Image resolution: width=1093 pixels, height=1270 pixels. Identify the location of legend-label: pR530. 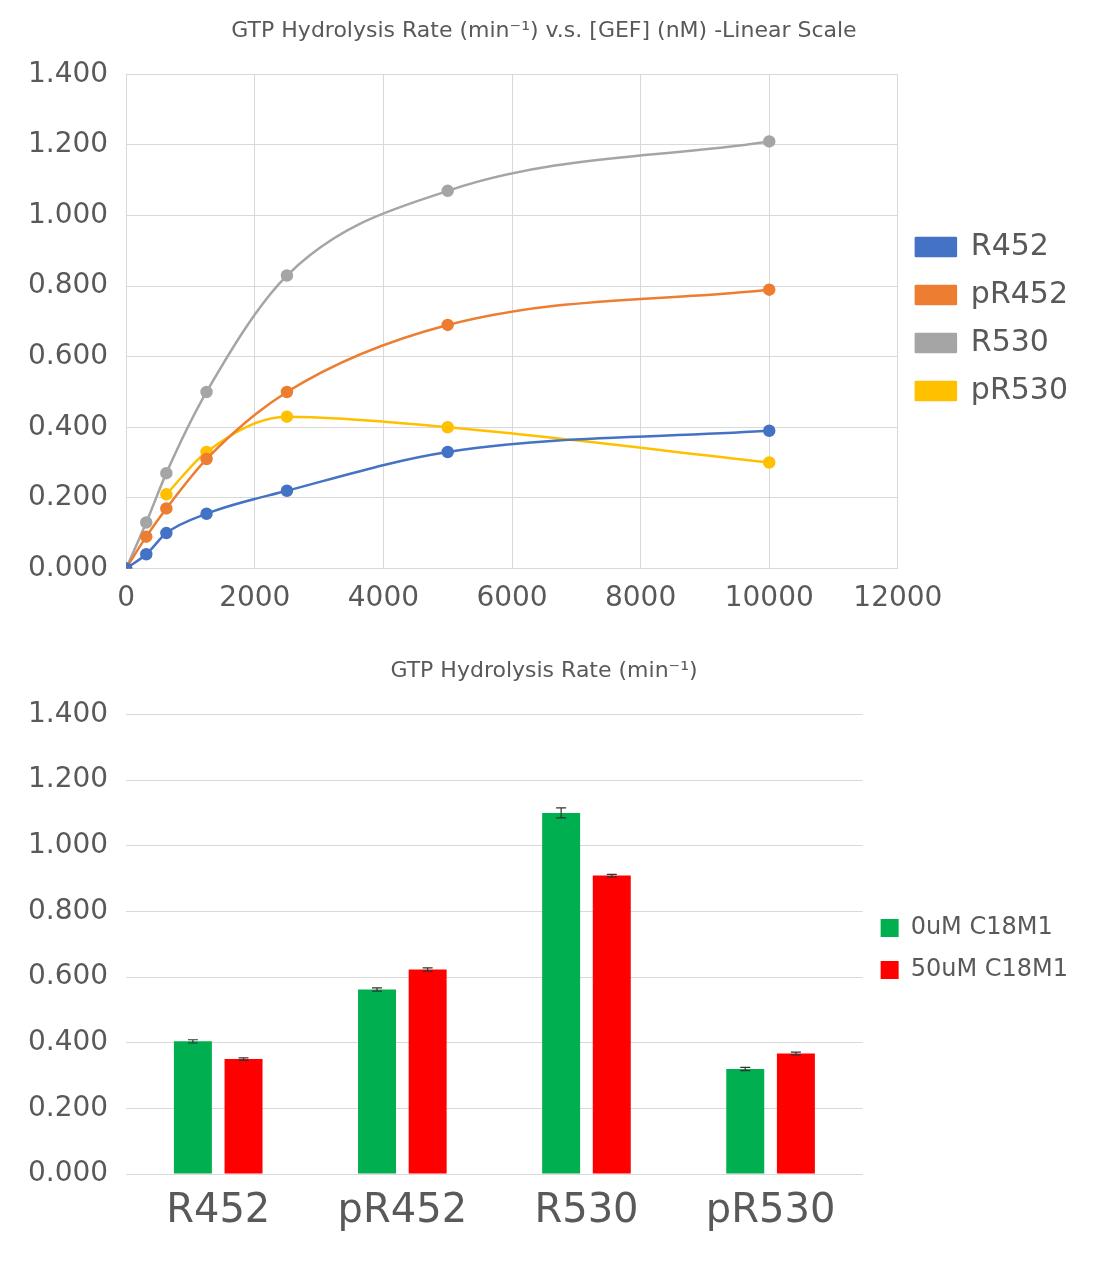
(1019, 388).